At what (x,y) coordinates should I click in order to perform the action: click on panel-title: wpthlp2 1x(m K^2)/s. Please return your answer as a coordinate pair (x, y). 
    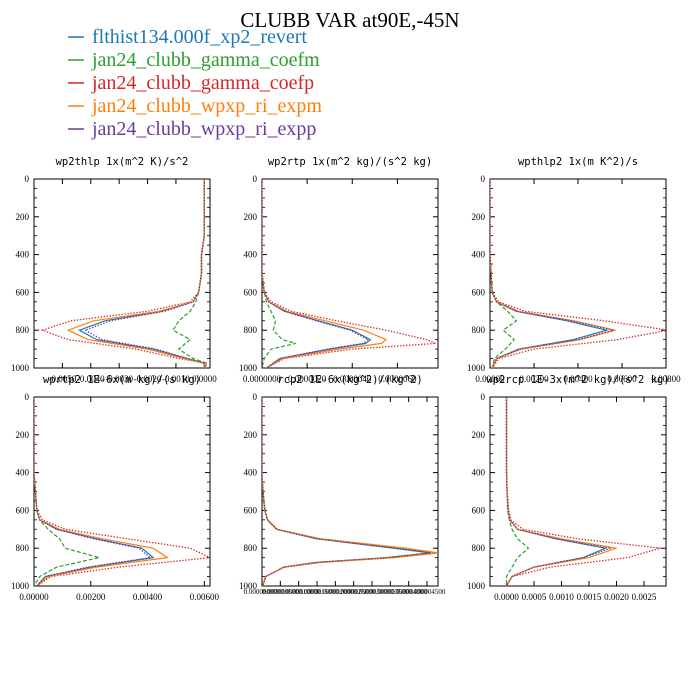
    Looking at the image, I should click on (578, 162).